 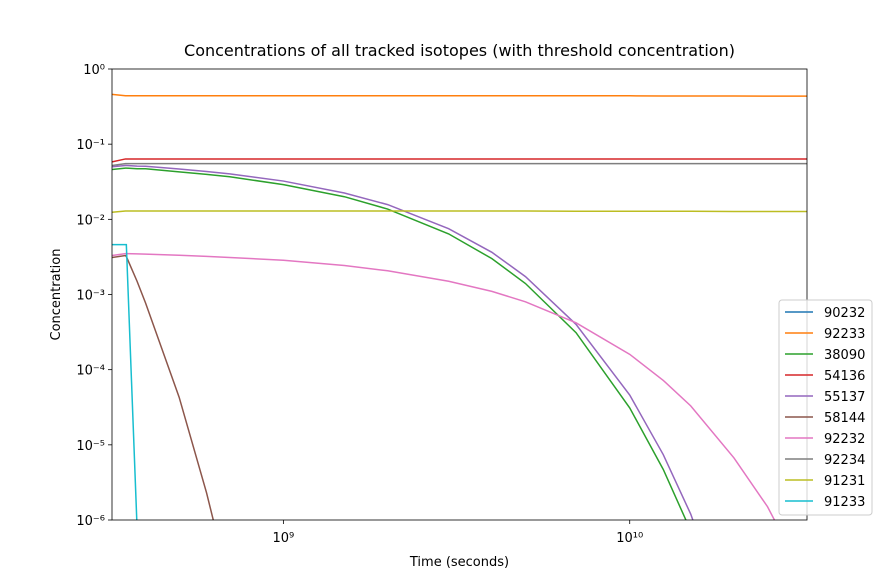 I want to click on y-tick-label: 10⁻⁵, so click(x=90, y=446).